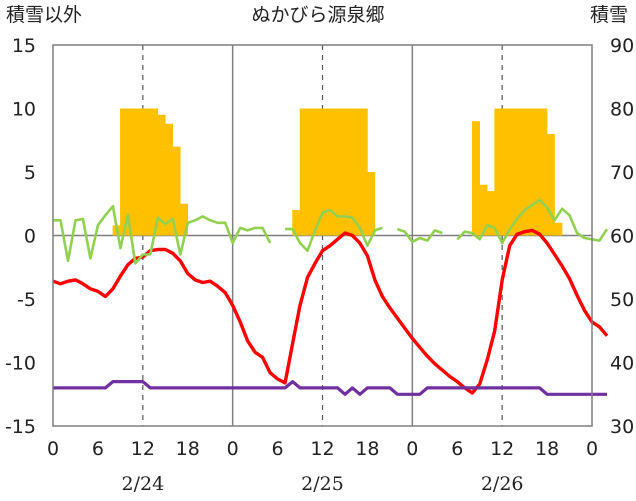 This screenshot has width=636, height=501. What do you see at coordinates (20, 427) in the screenshot?
I see `left-y-tick-label: -15` at bounding box center [20, 427].